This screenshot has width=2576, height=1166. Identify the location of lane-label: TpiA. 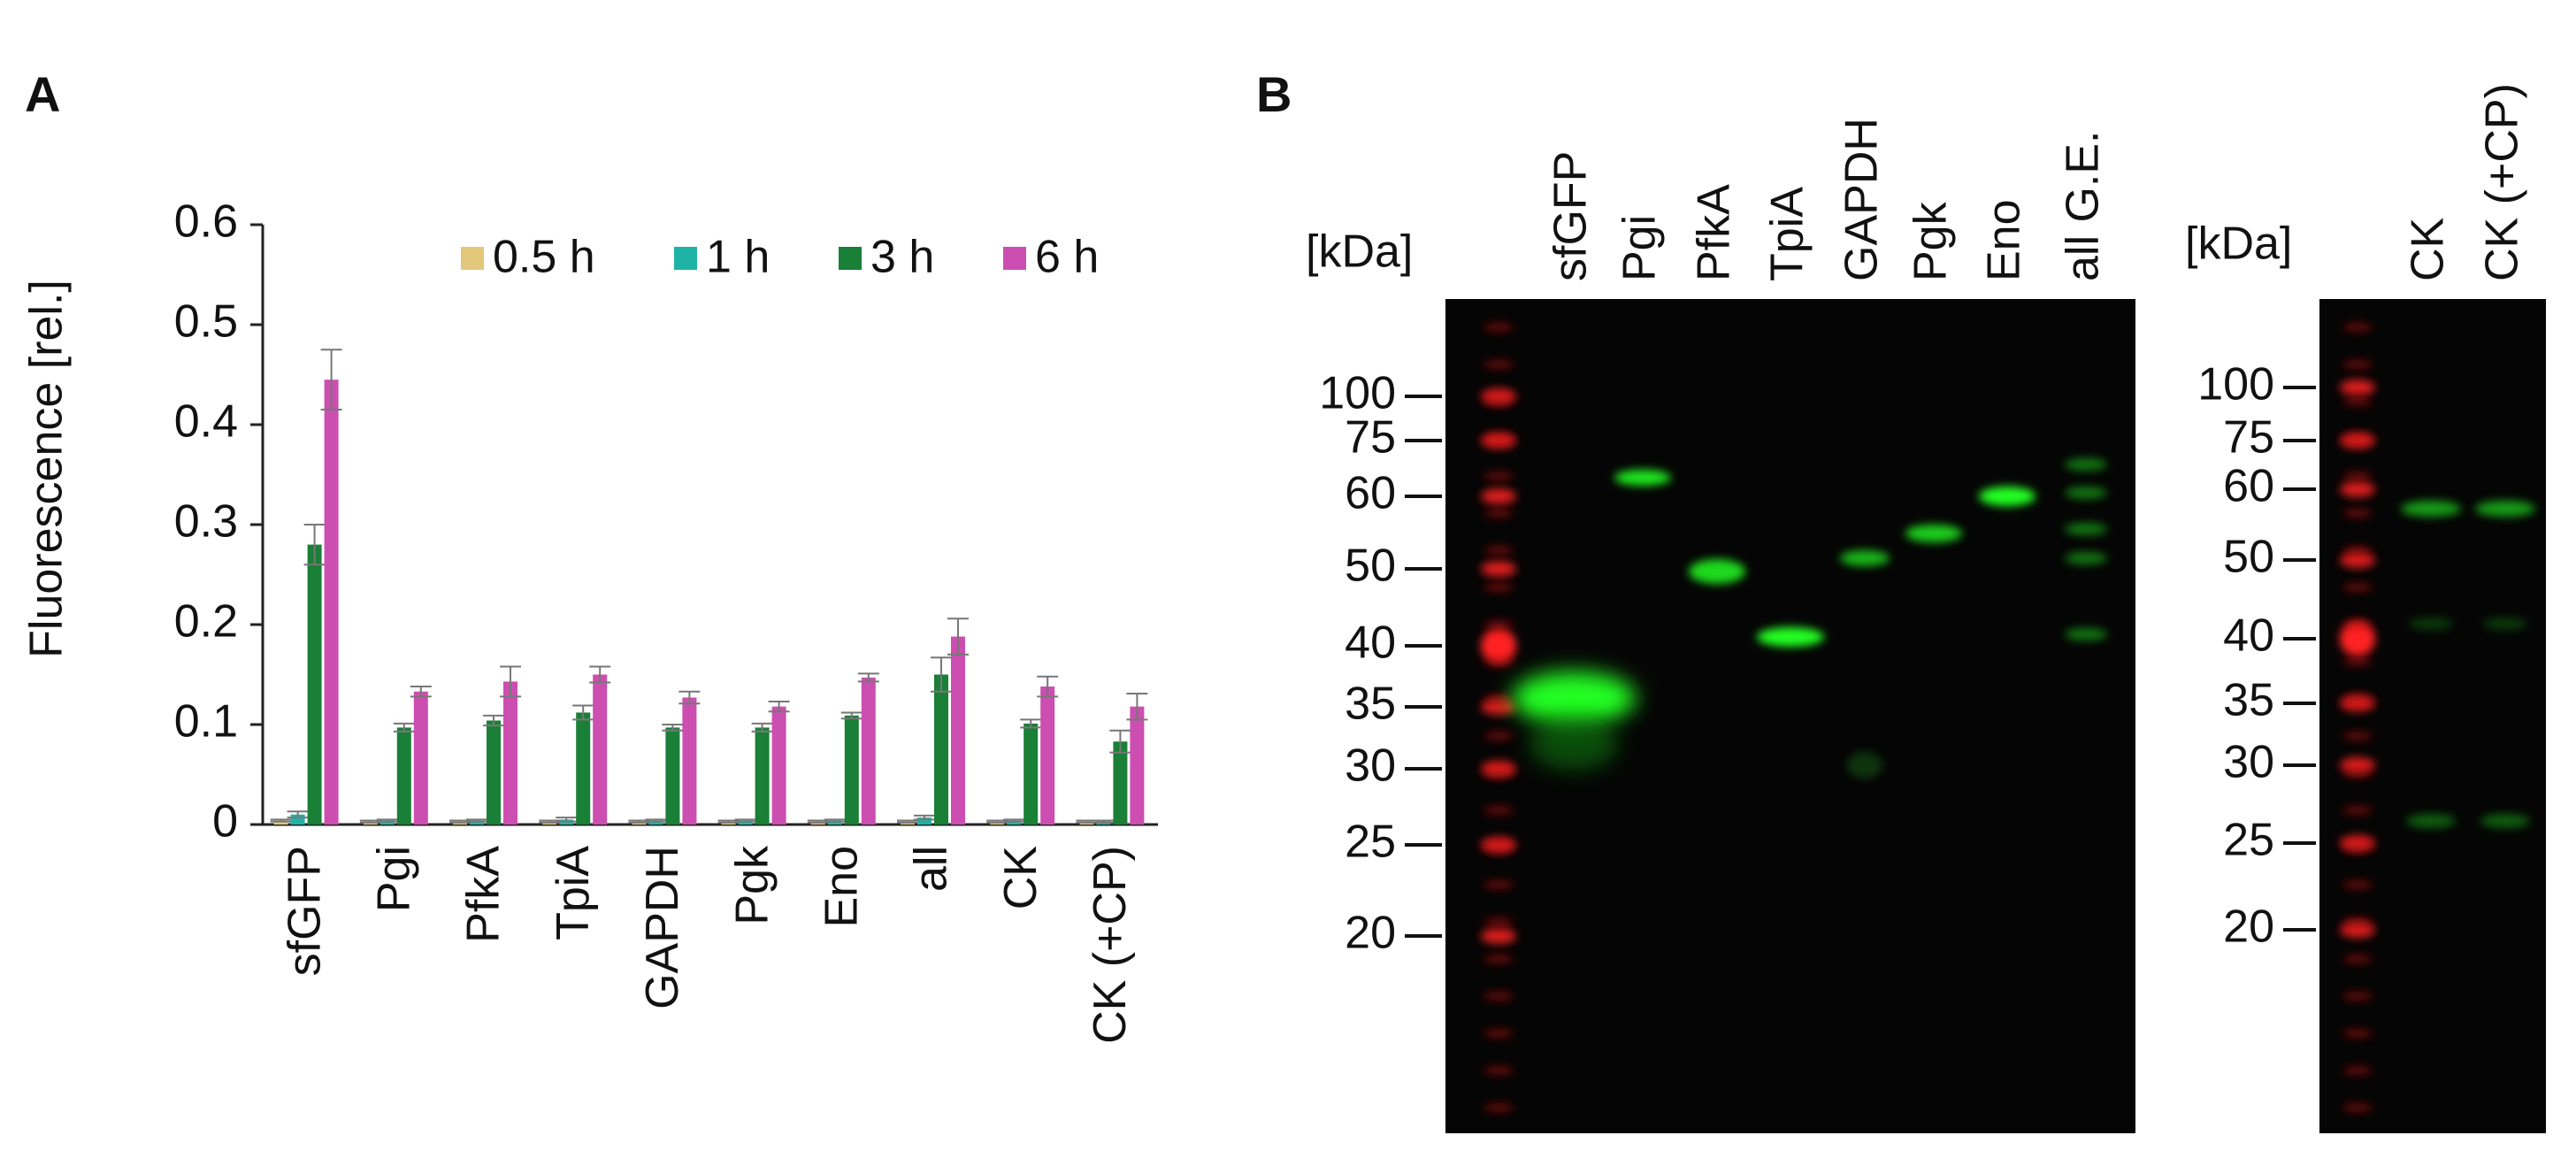
(1787, 234).